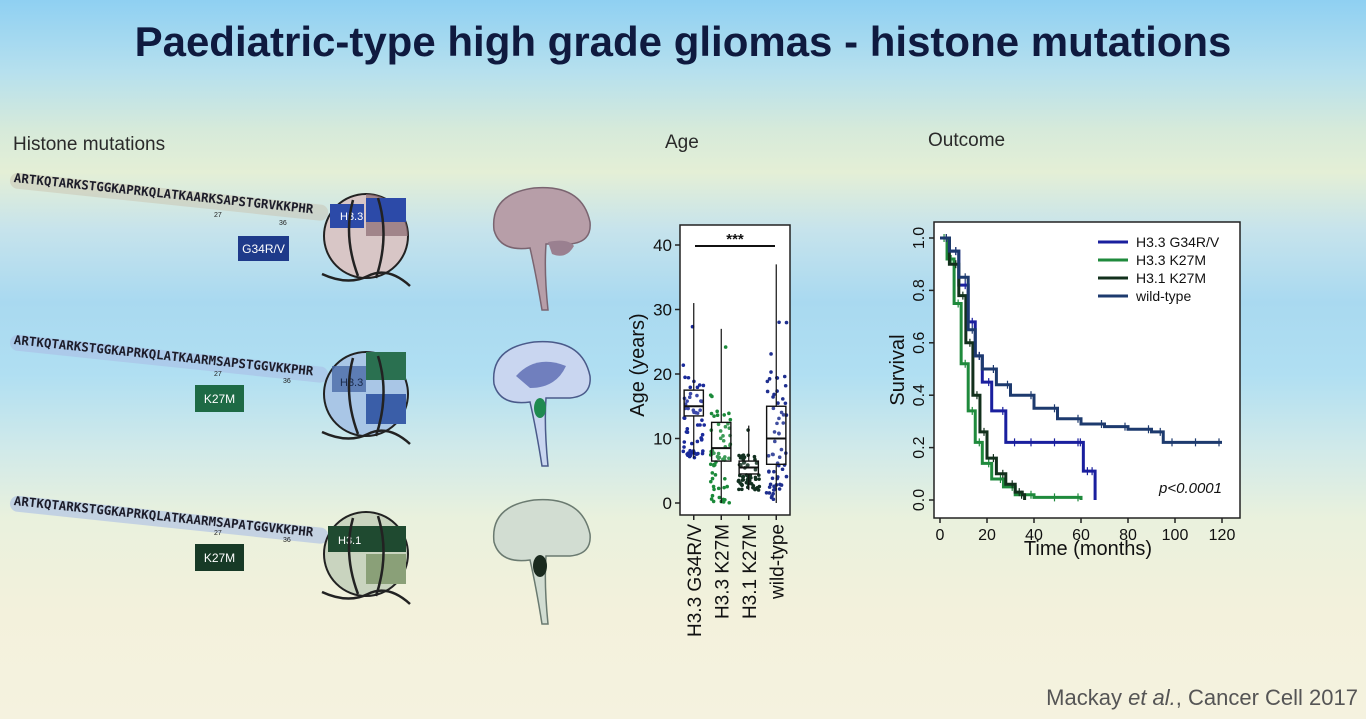 The image size is (1366, 719). What do you see at coordinates (1222, 535) in the screenshot?
I see `x-tick-label: 120` at bounding box center [1222, 535].